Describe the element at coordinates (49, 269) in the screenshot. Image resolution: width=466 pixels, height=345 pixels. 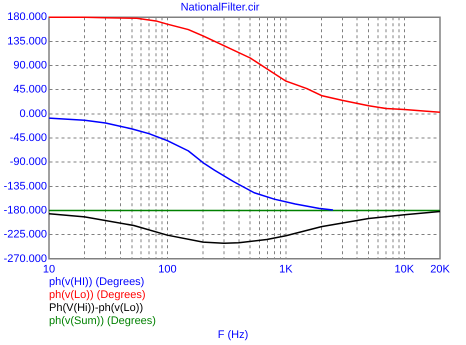
I see `x-tick-label: 10` at that location.